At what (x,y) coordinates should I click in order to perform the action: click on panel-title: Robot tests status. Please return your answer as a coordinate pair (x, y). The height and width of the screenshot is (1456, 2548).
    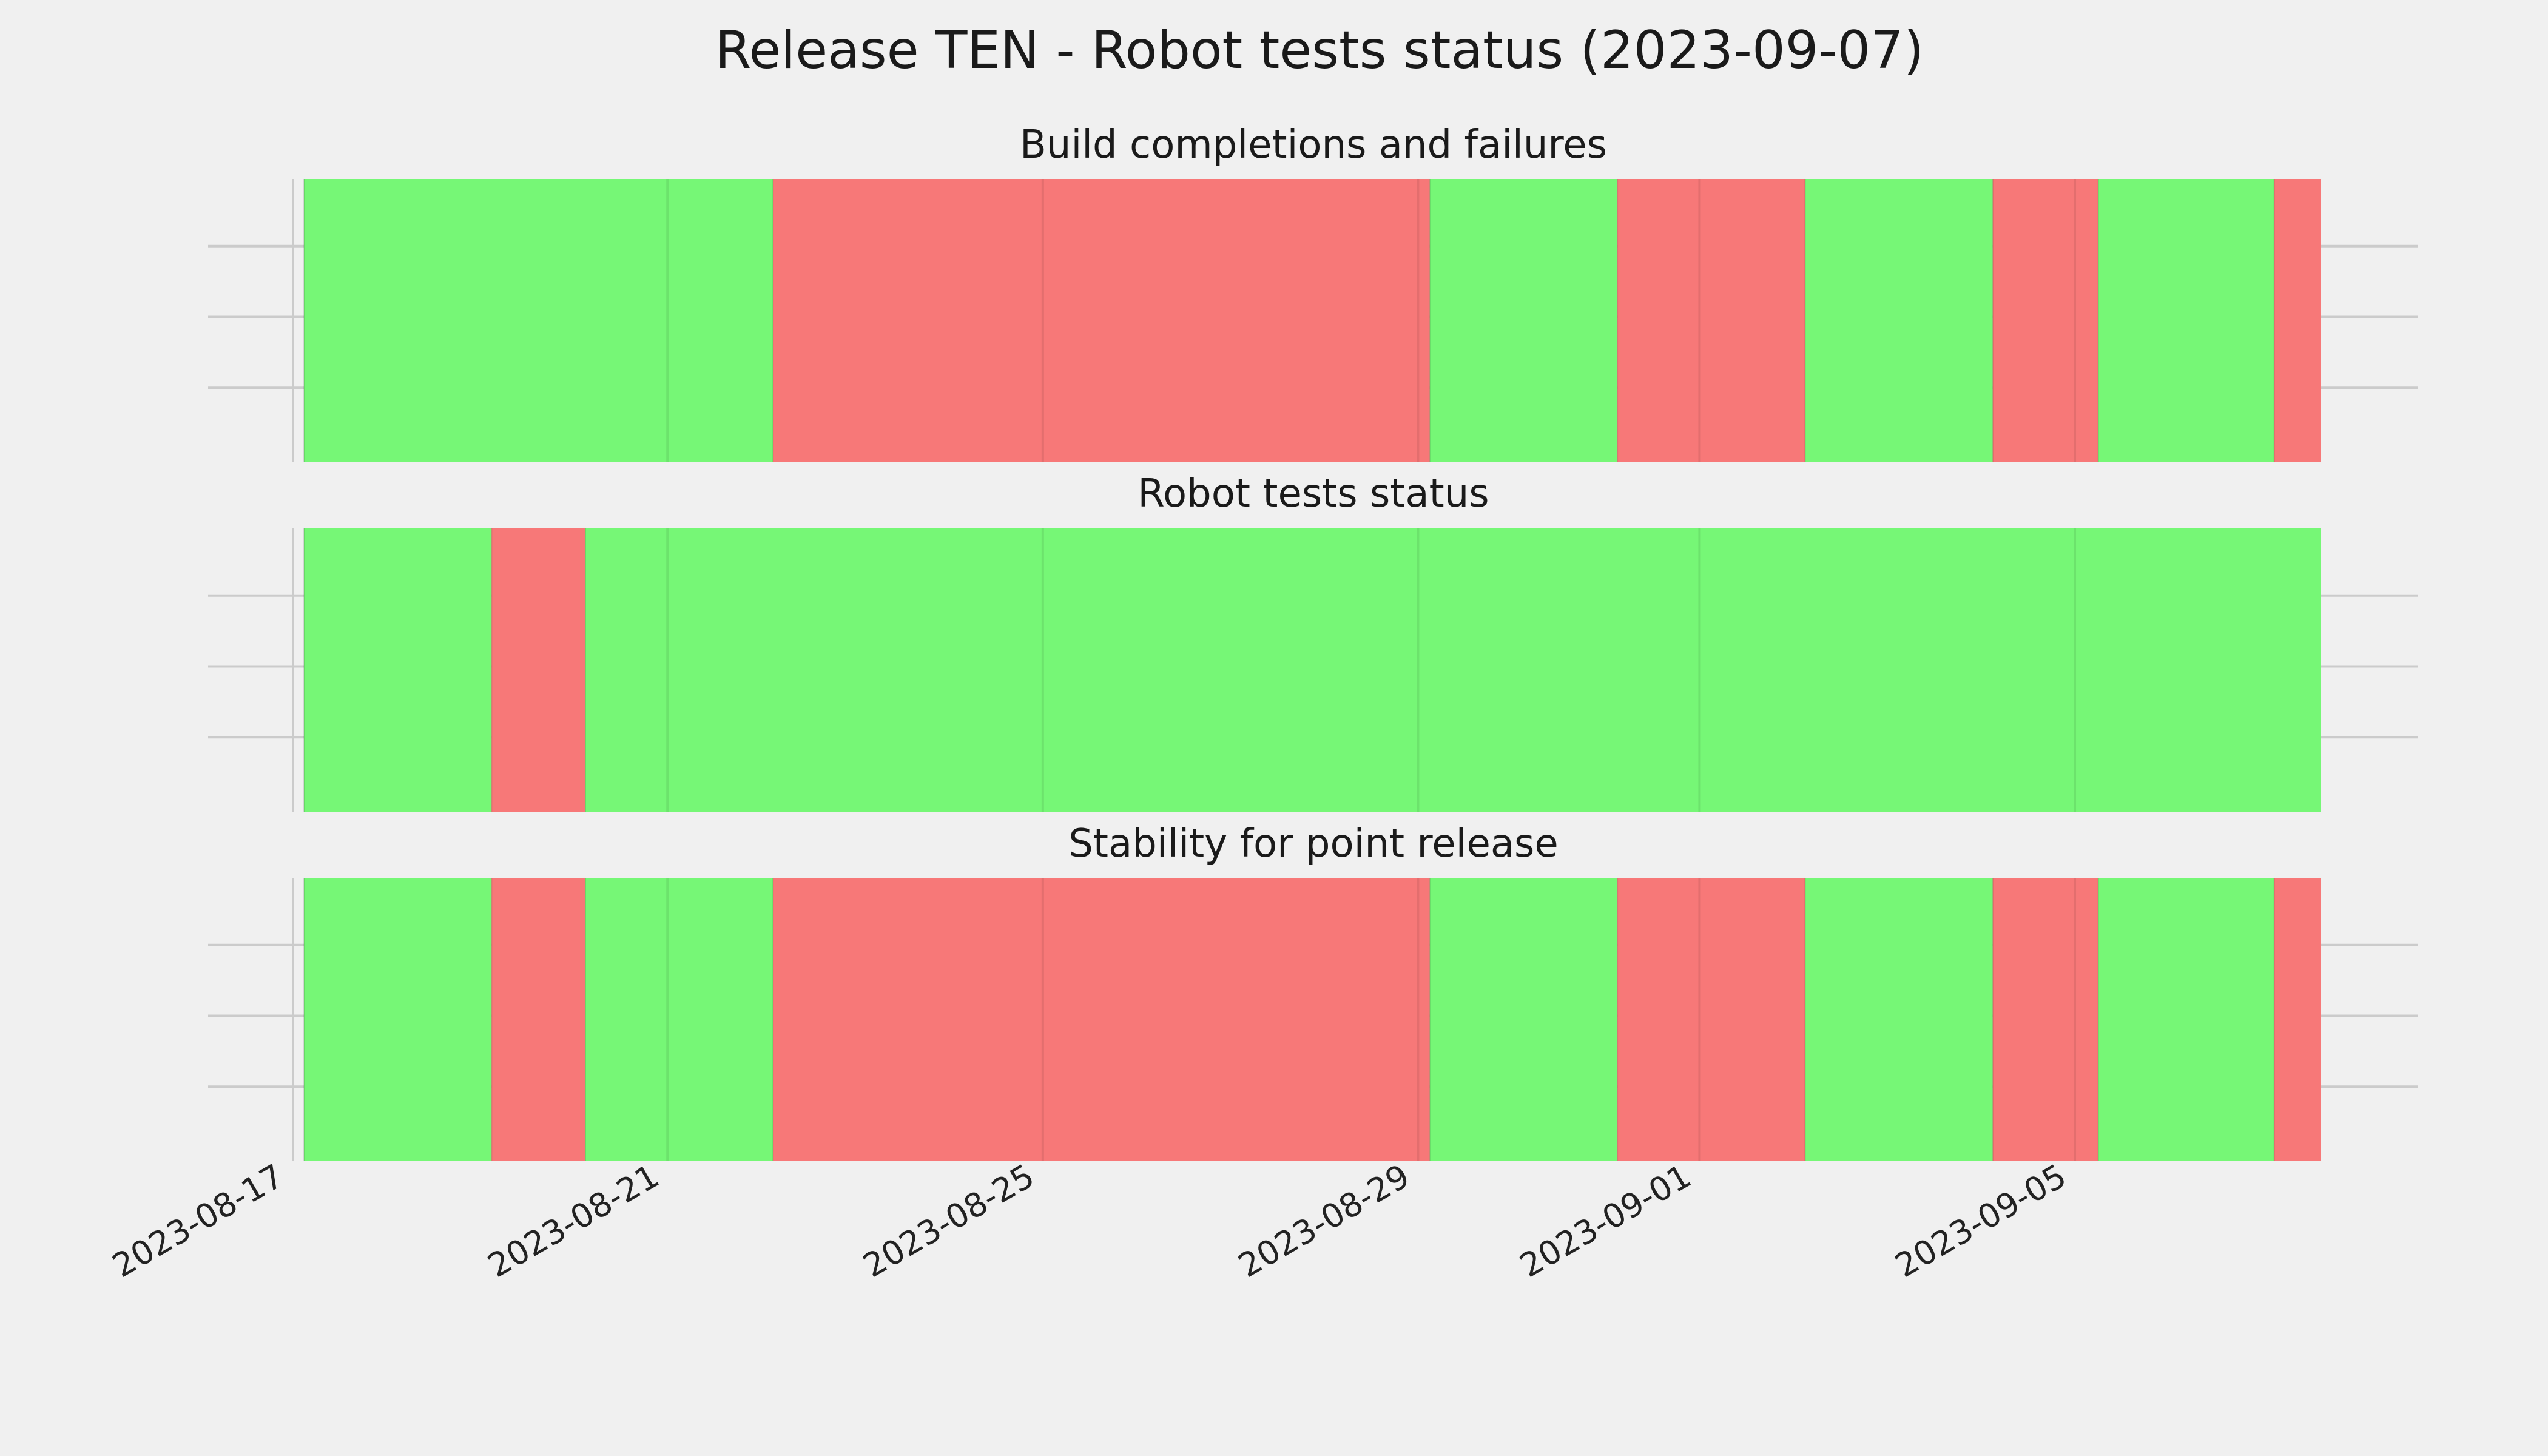
    Looking at the image, I should click on (1313, 493).